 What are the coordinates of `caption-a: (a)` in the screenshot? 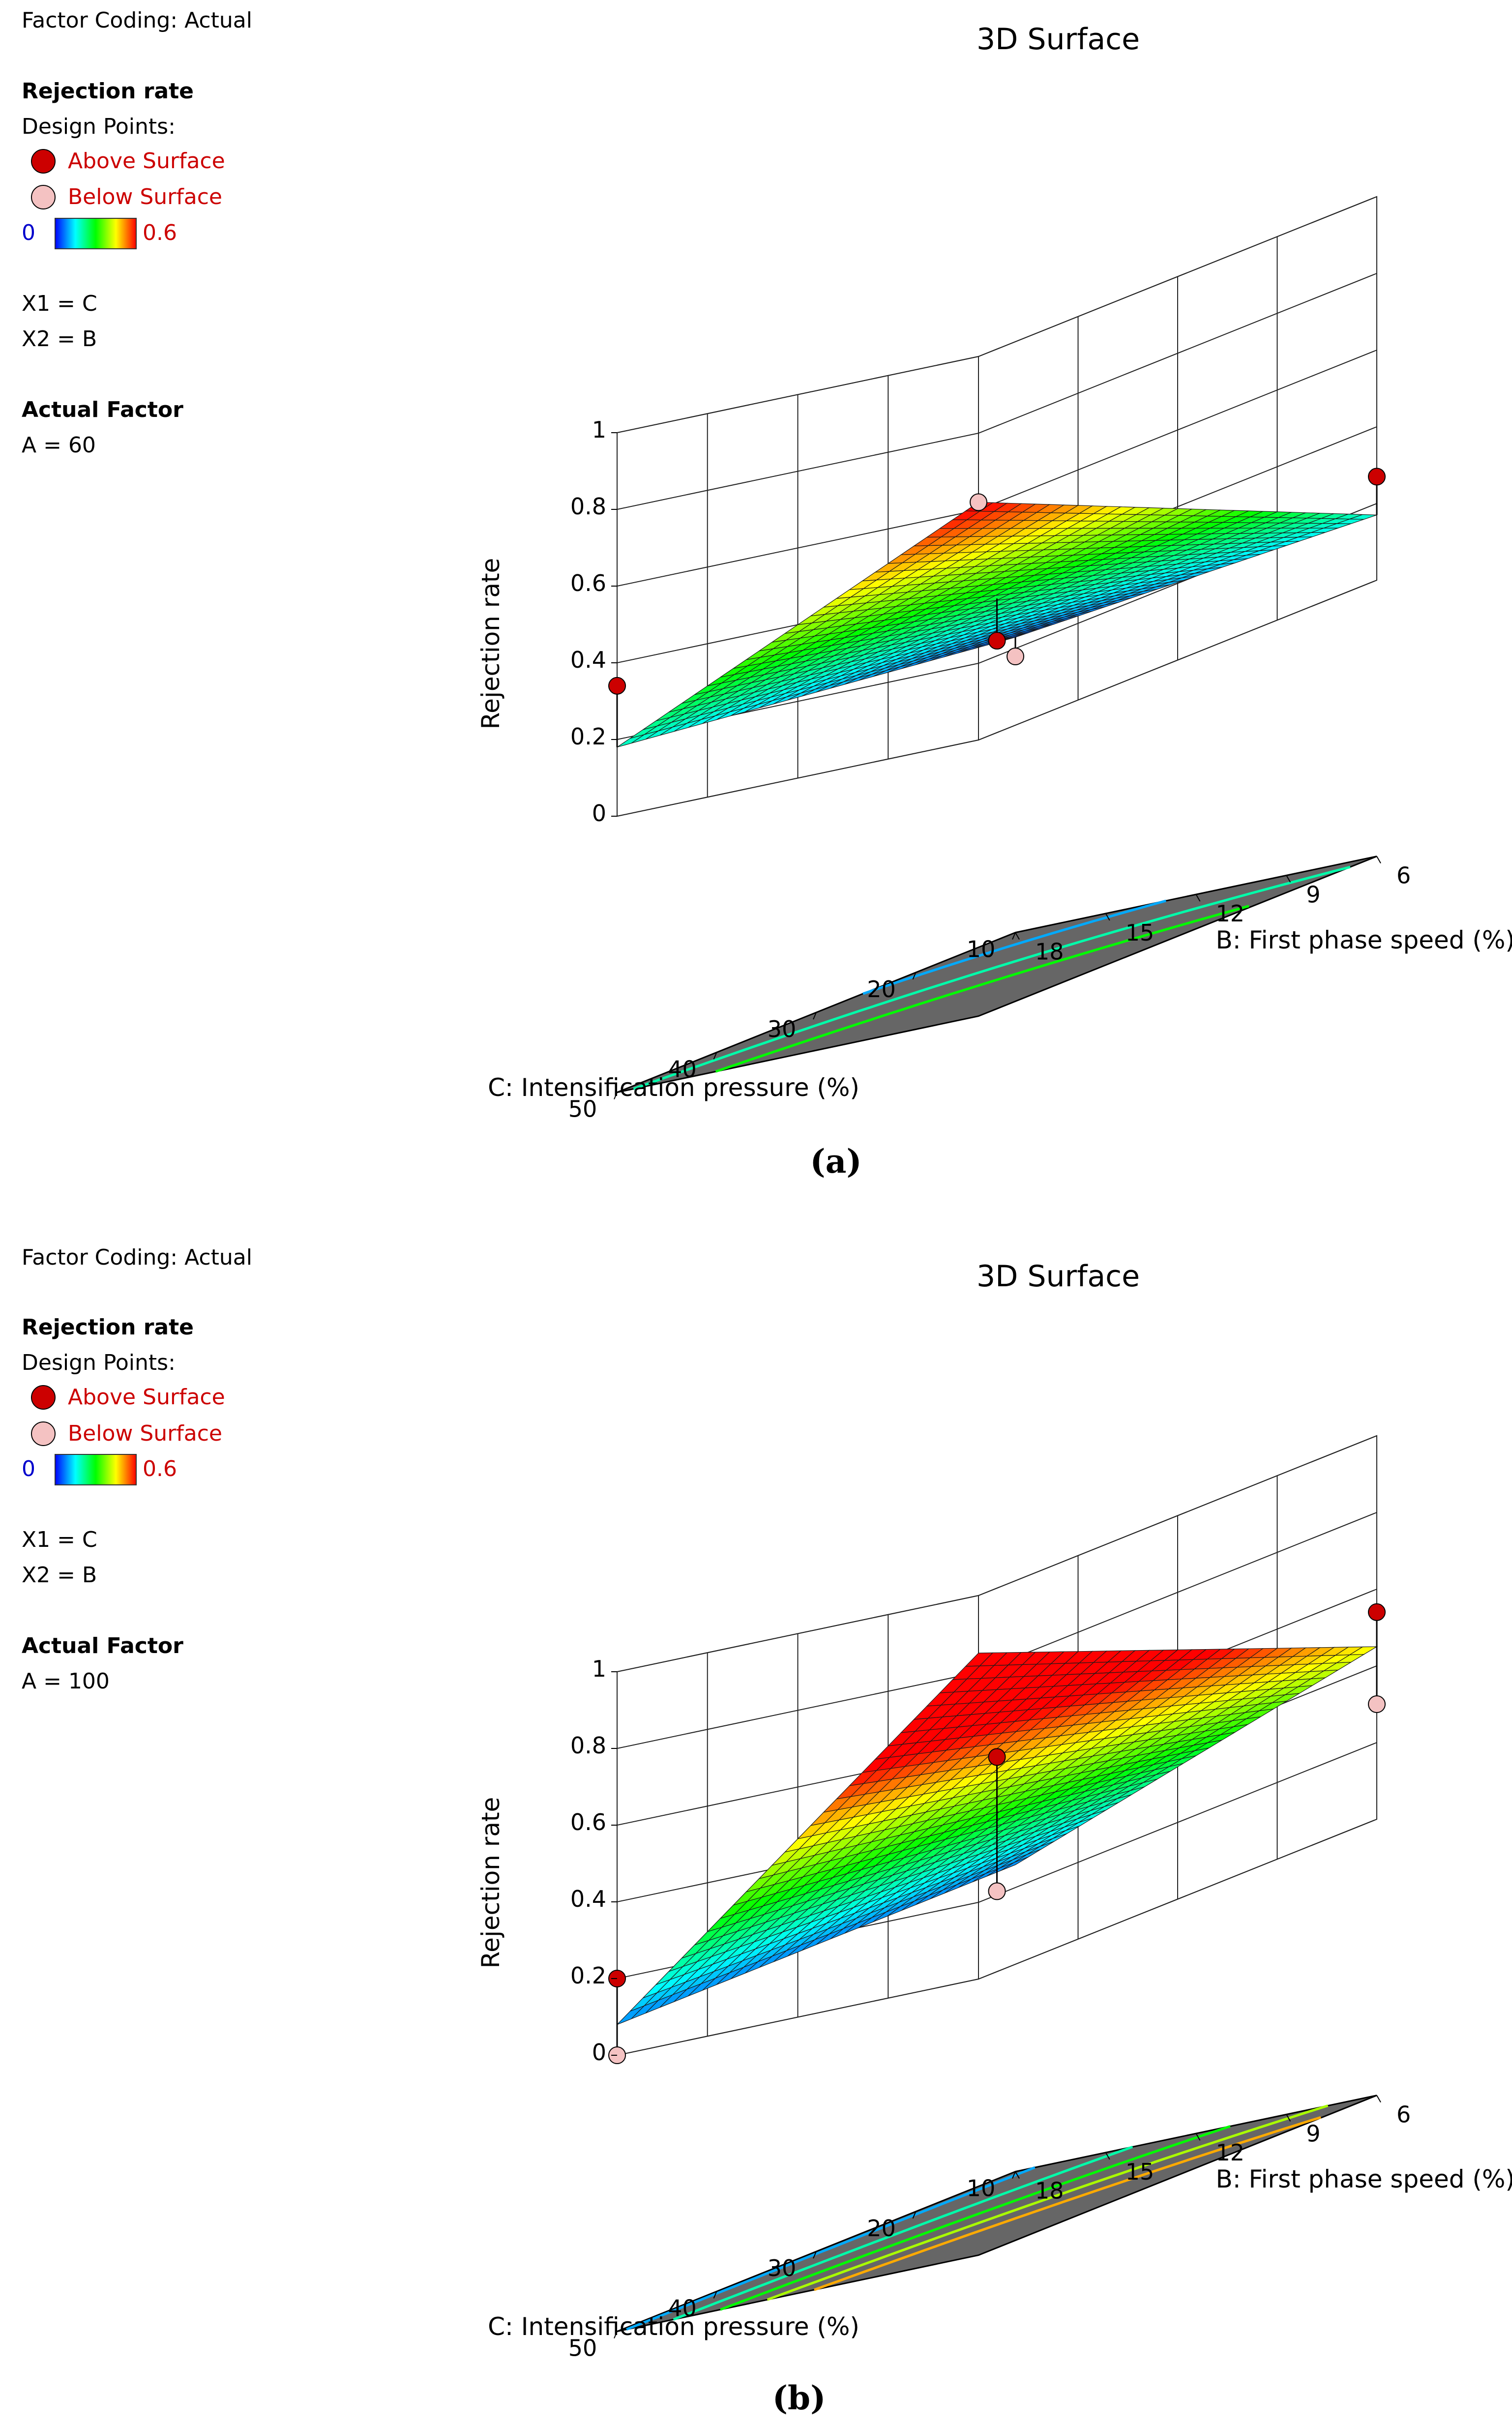 It's located at (835, 1162).